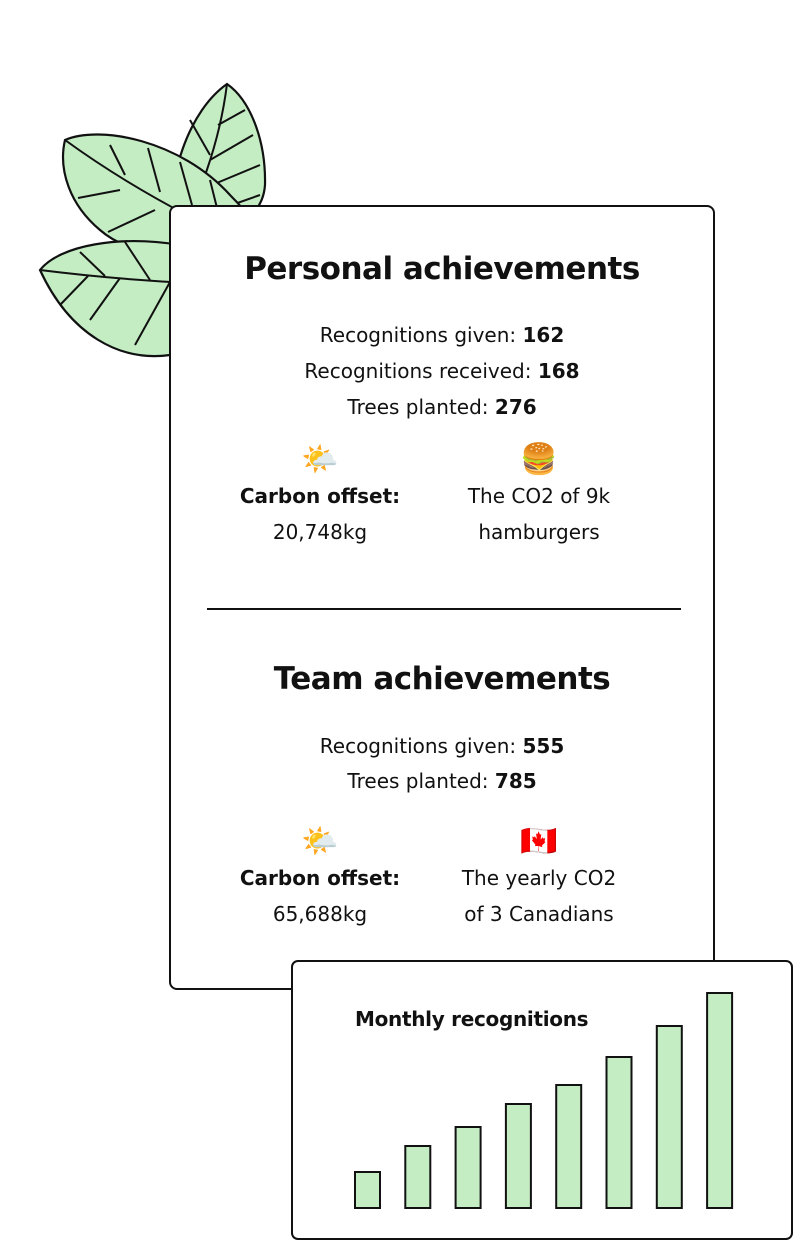  What do you see at coordinates (442, 269) in the screenshot?
I see `personal-achievements-title: Personal achievements` at bounding box center [442, 269].